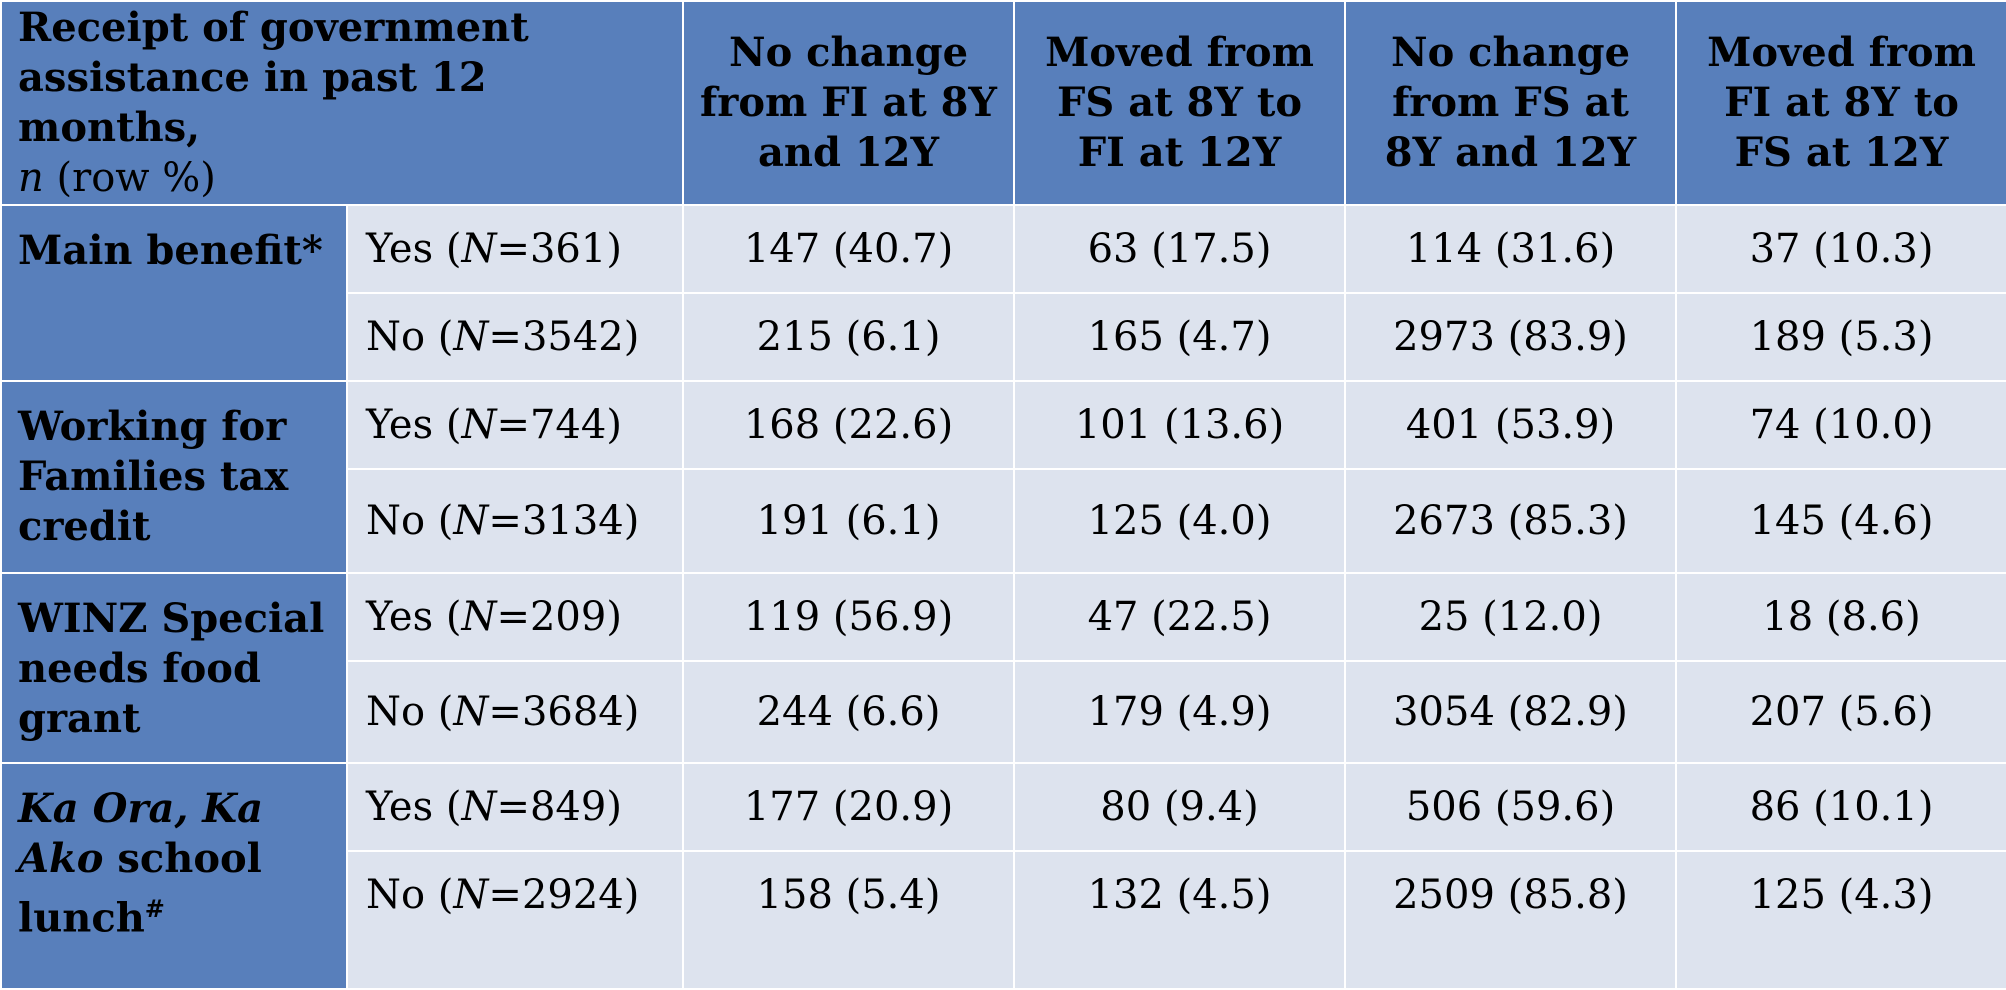 Image resolution: width=2006 pixels, height=990 pixels. I want to click on n-value: 3684, so click(572, 712).